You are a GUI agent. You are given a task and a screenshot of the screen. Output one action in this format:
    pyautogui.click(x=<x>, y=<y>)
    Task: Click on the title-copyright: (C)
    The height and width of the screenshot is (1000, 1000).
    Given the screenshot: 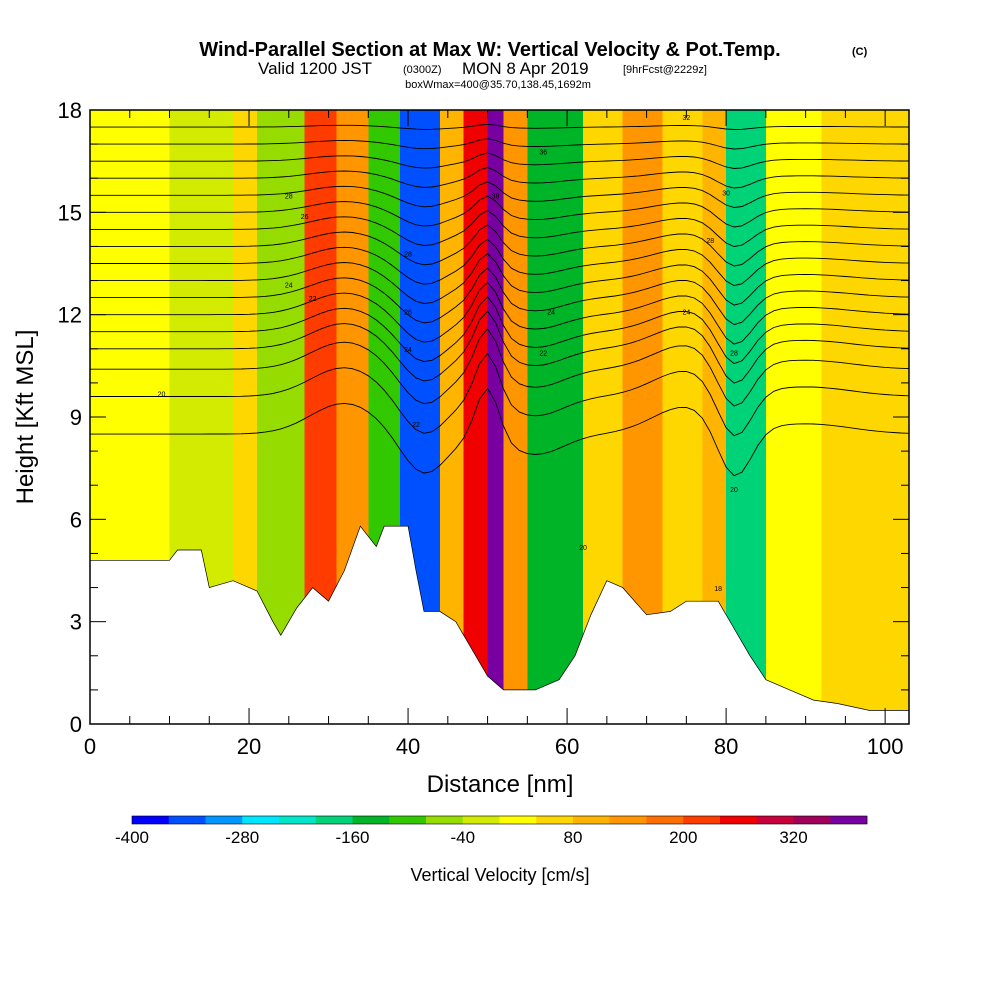 What is the action you would take?
    pyautogui.click(x=860, y=52)
    